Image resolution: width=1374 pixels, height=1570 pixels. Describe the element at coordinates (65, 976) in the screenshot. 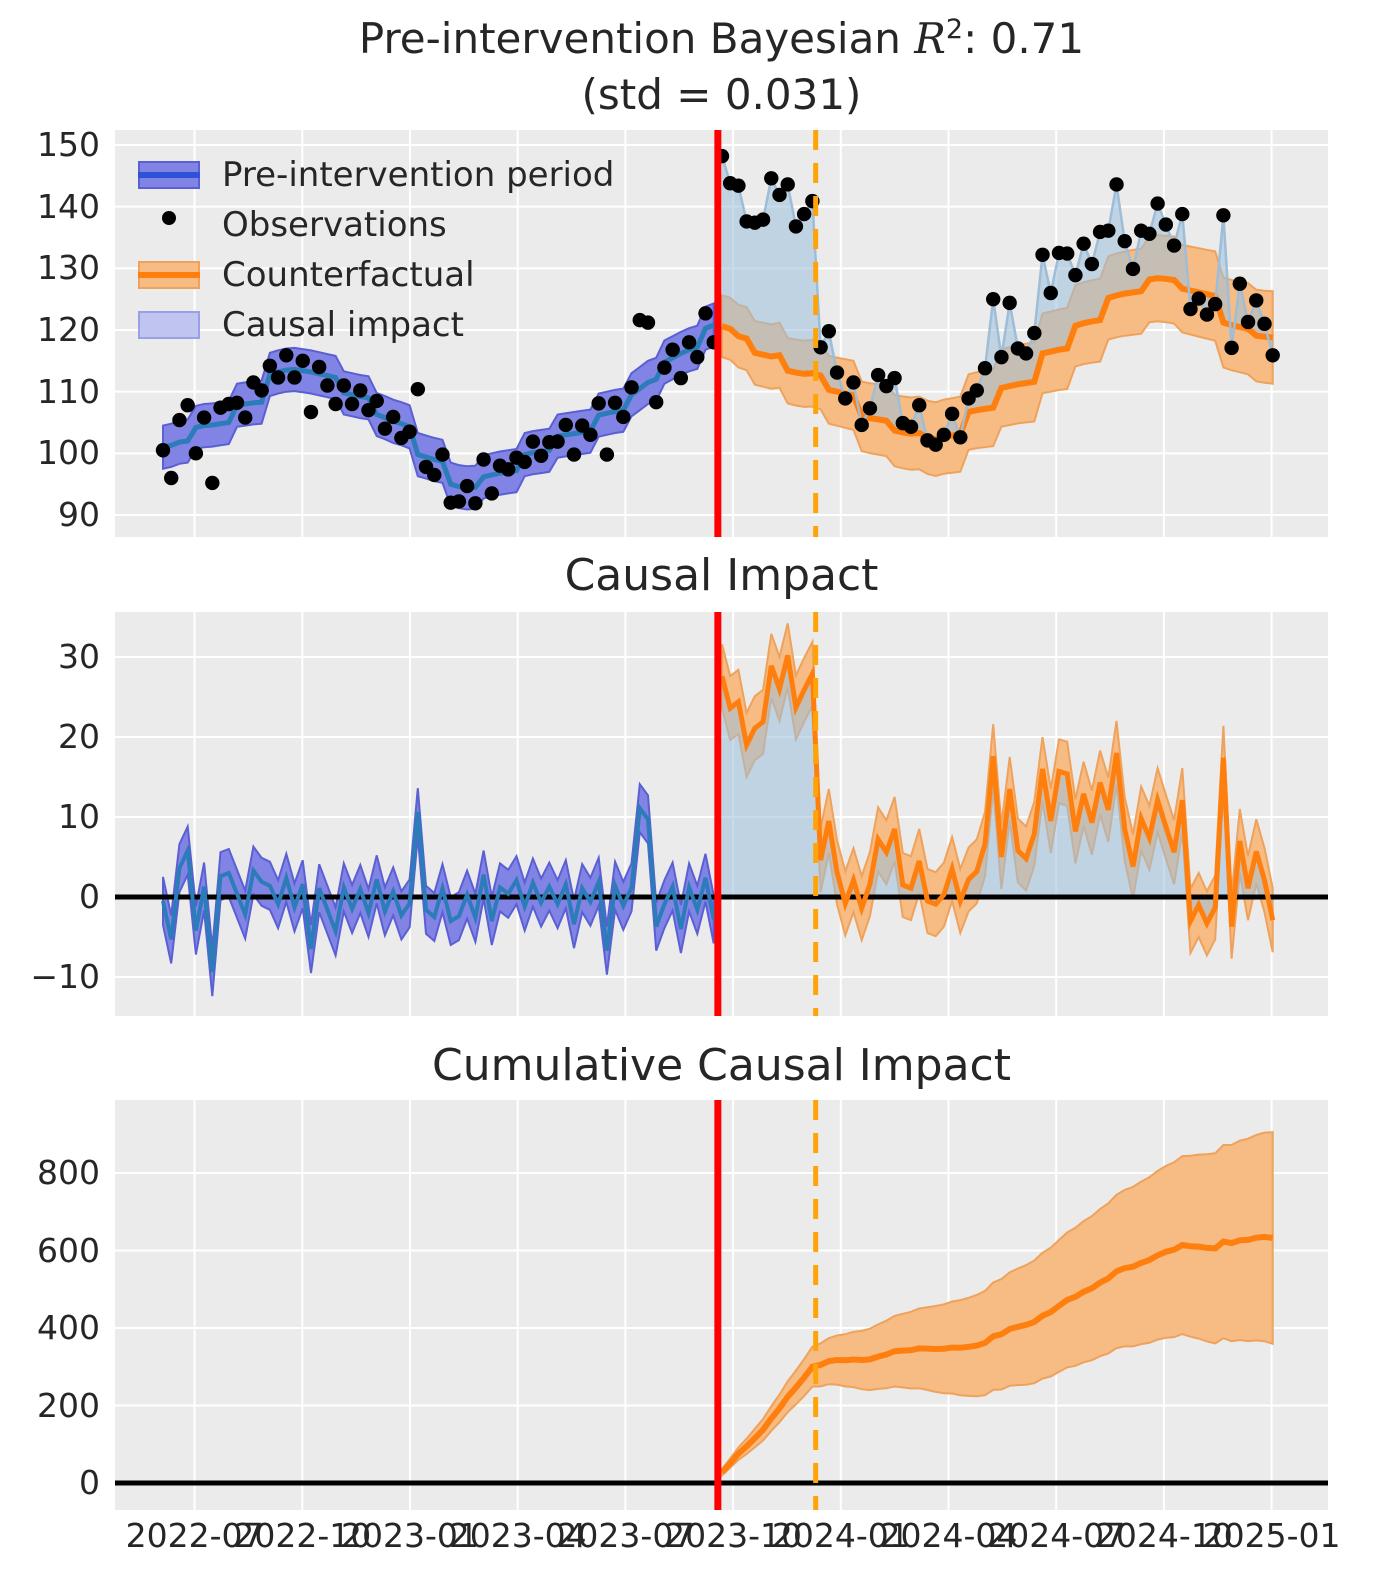

I see `y-tick-label-impact: −10` at that location.